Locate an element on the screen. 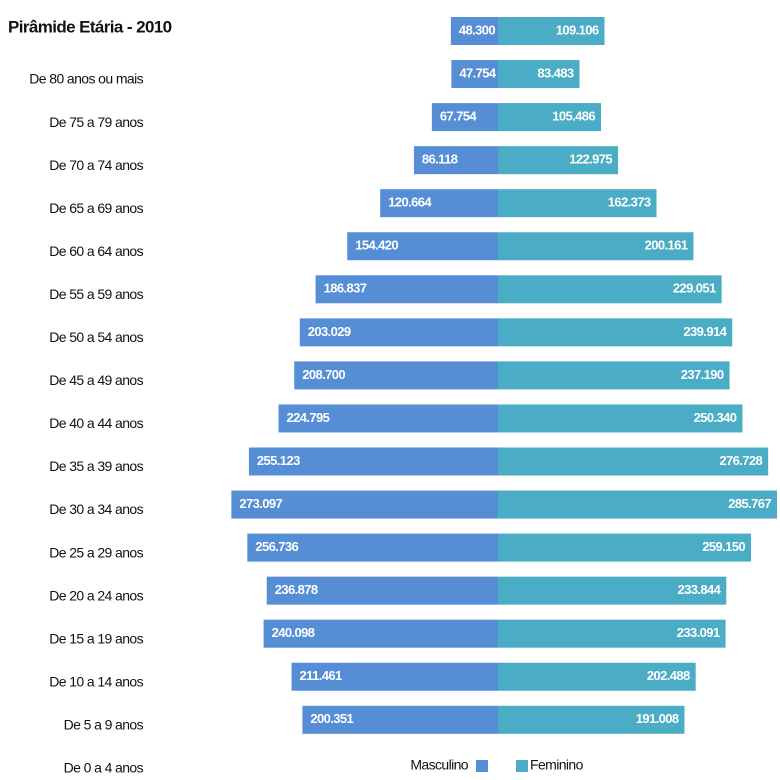 The width and height of the screenshot is (780, 780). value-label: 67.754 is located at coordinates (459, 116).